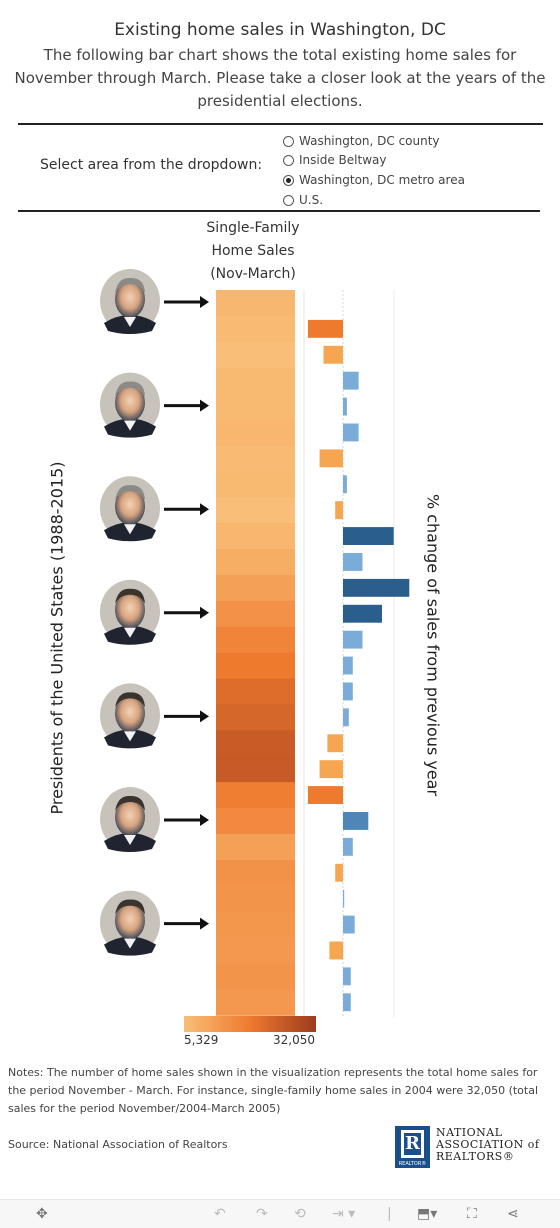 The image size is (560, 1228). Describe the element at coordinates (427, 1214) in the screenshot. I see `download-icon: ⬒▾` at that location.